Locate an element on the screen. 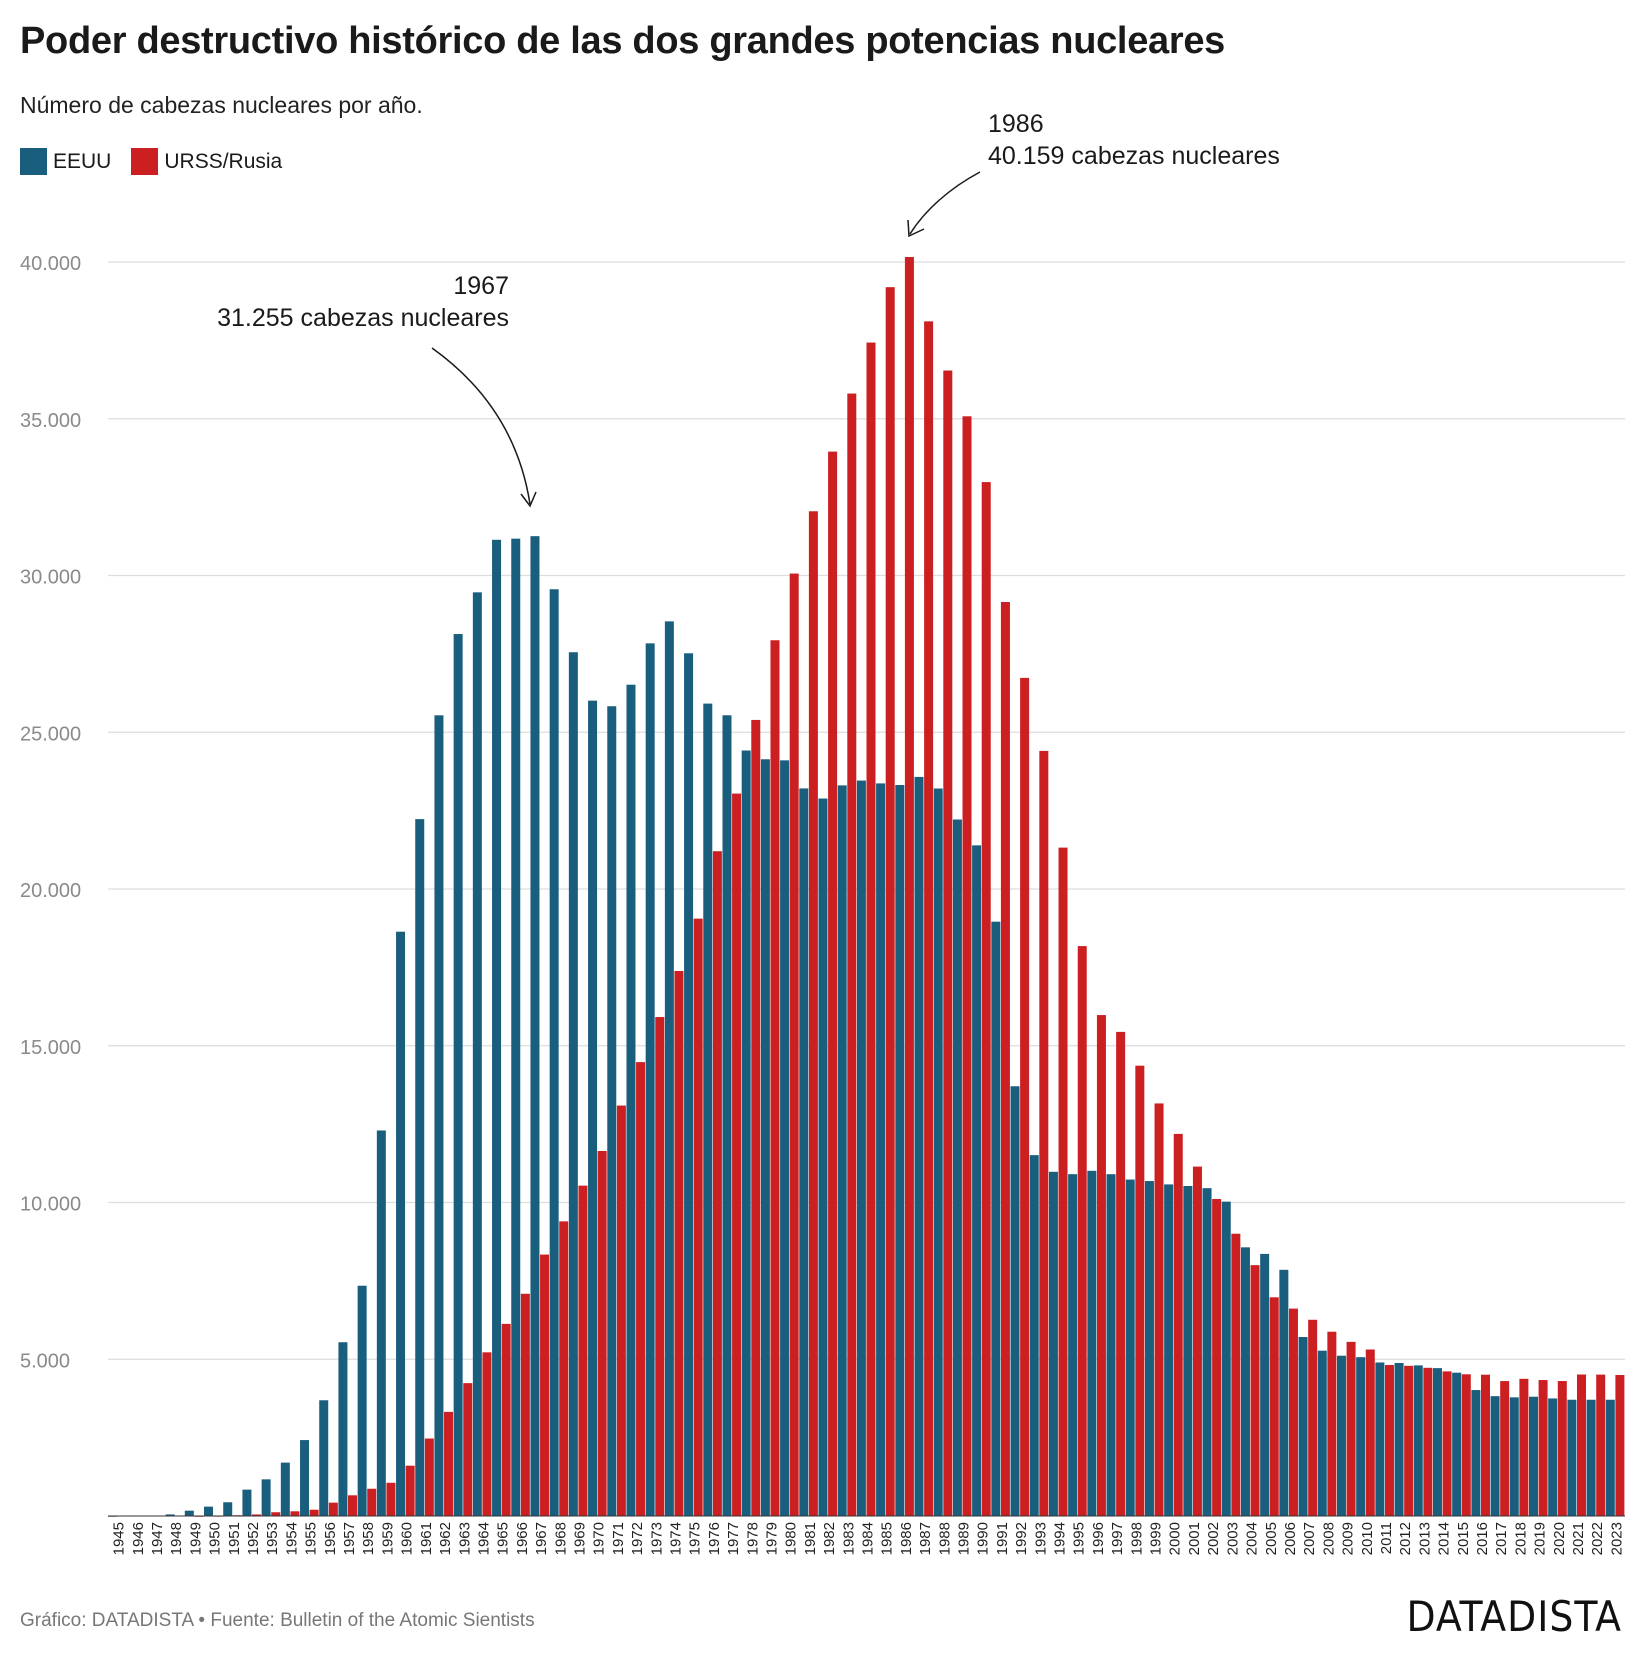  x-tick-label: 1950 is located at coordinates (215, 1538).